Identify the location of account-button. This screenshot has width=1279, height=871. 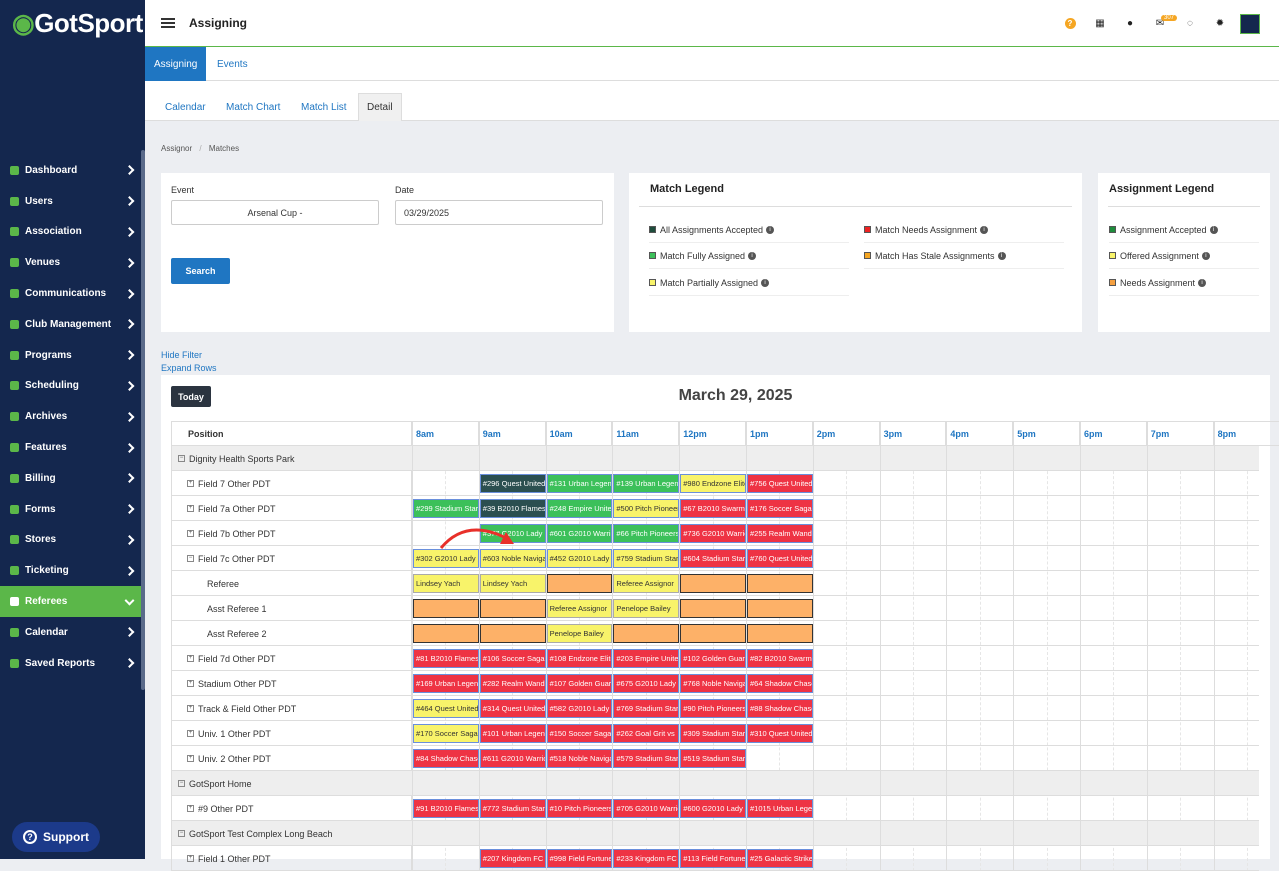
(1250, 23).